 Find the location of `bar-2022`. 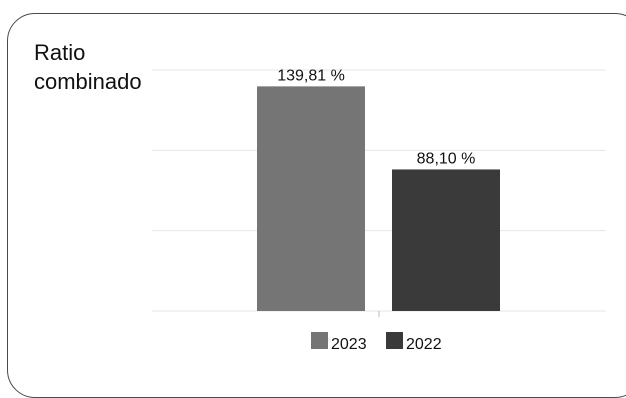

bar-2022 is located at coordinates (446, 240).